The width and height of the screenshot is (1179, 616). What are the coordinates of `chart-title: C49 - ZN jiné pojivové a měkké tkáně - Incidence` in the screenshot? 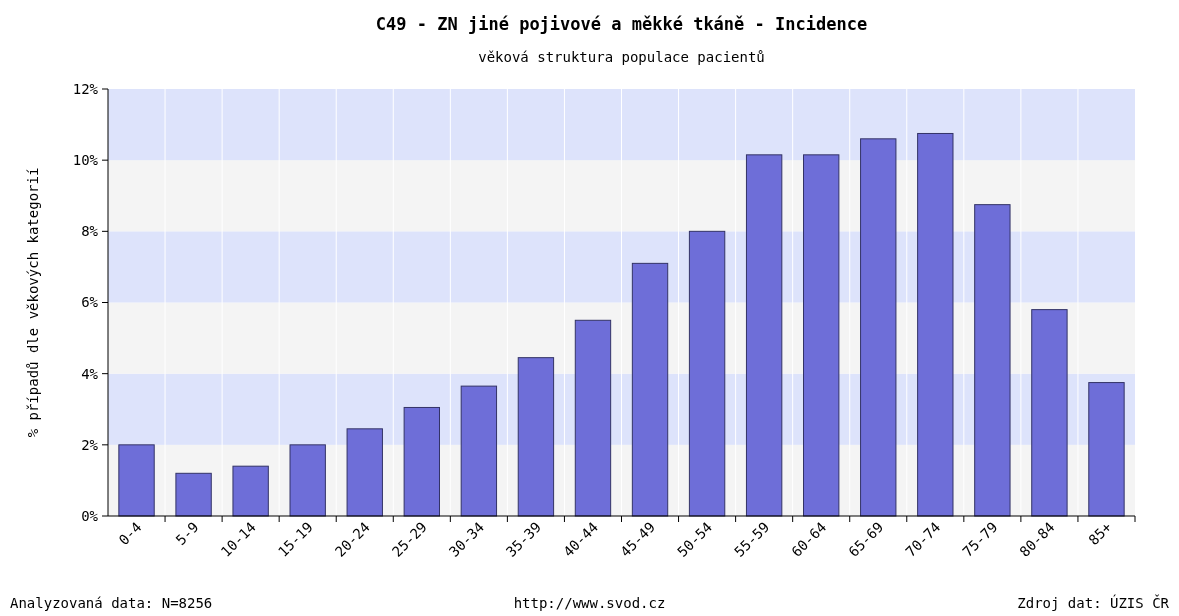 It's located at (621, 24).